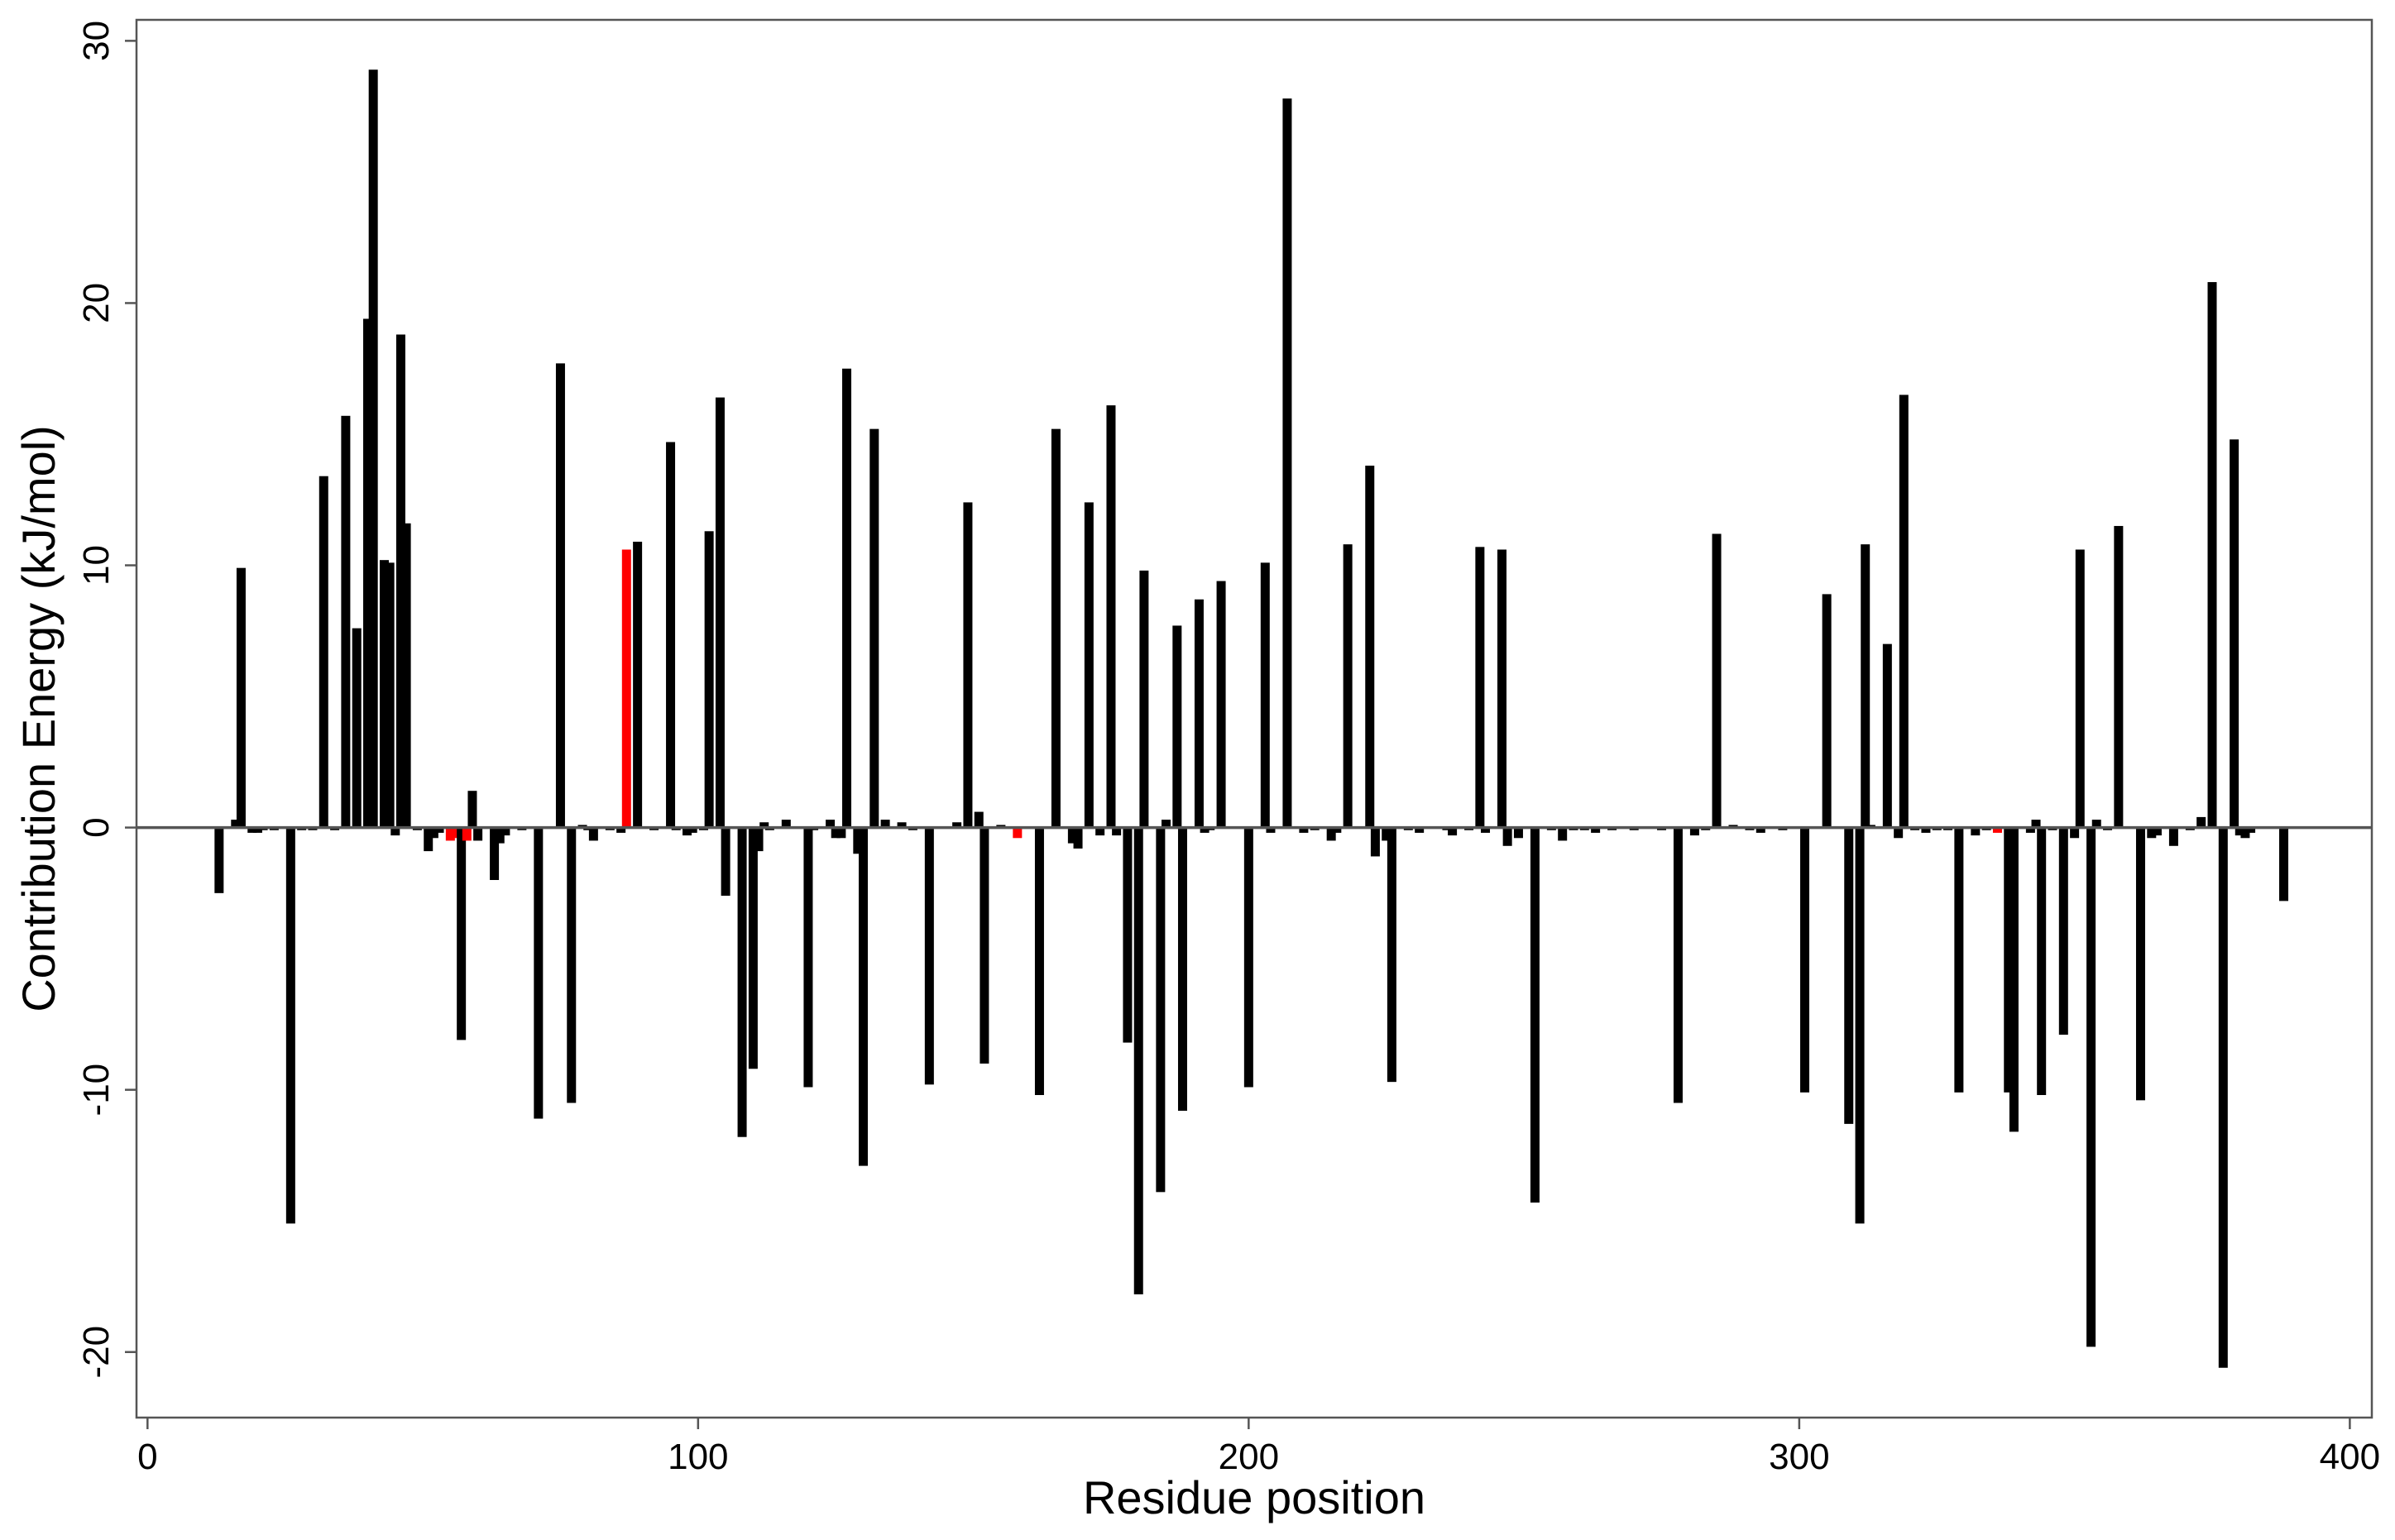  I want to click on x-tick-label: 300, so click(1799, 1457).